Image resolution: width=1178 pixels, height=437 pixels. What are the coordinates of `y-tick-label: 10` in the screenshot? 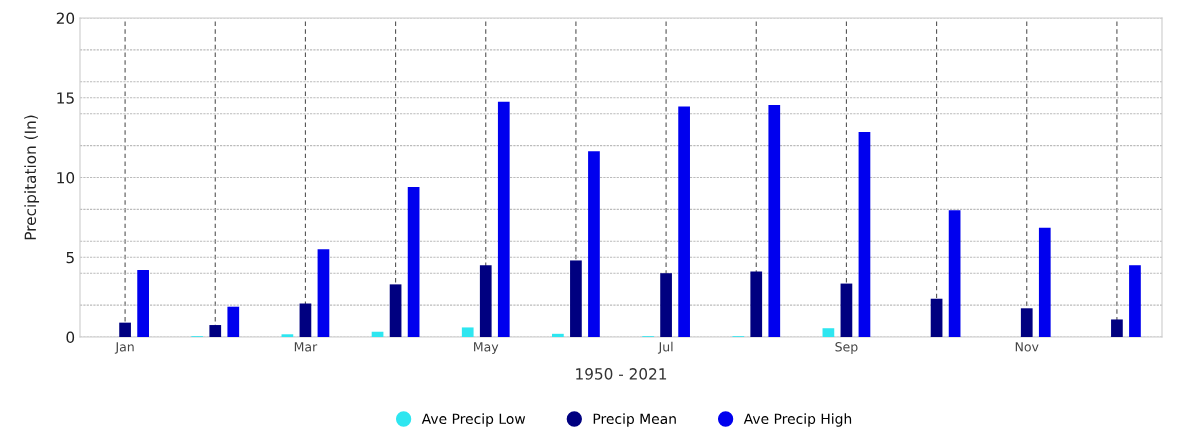 It's located at (66, 177).